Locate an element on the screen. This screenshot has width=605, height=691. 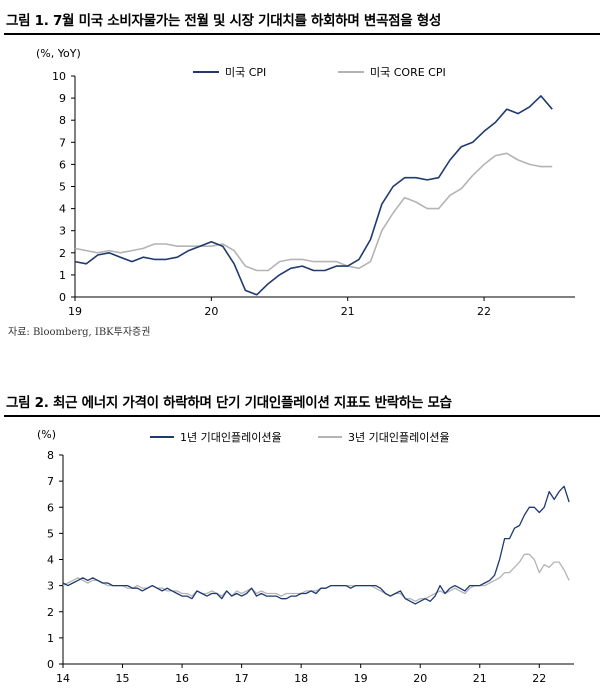
y-axis-label: (%) is located at coordinates (46, 434).